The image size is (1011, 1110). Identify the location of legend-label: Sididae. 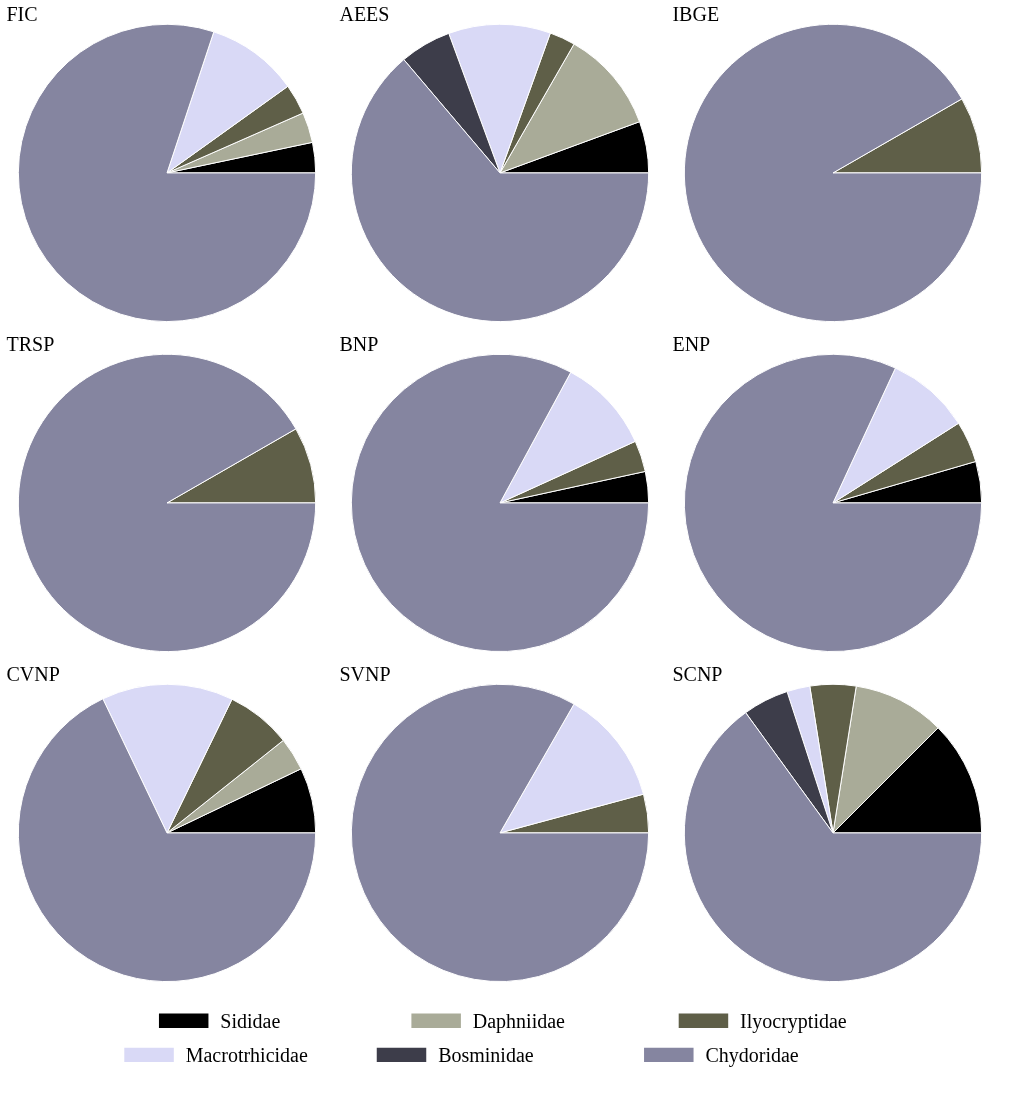
(250, 1020).